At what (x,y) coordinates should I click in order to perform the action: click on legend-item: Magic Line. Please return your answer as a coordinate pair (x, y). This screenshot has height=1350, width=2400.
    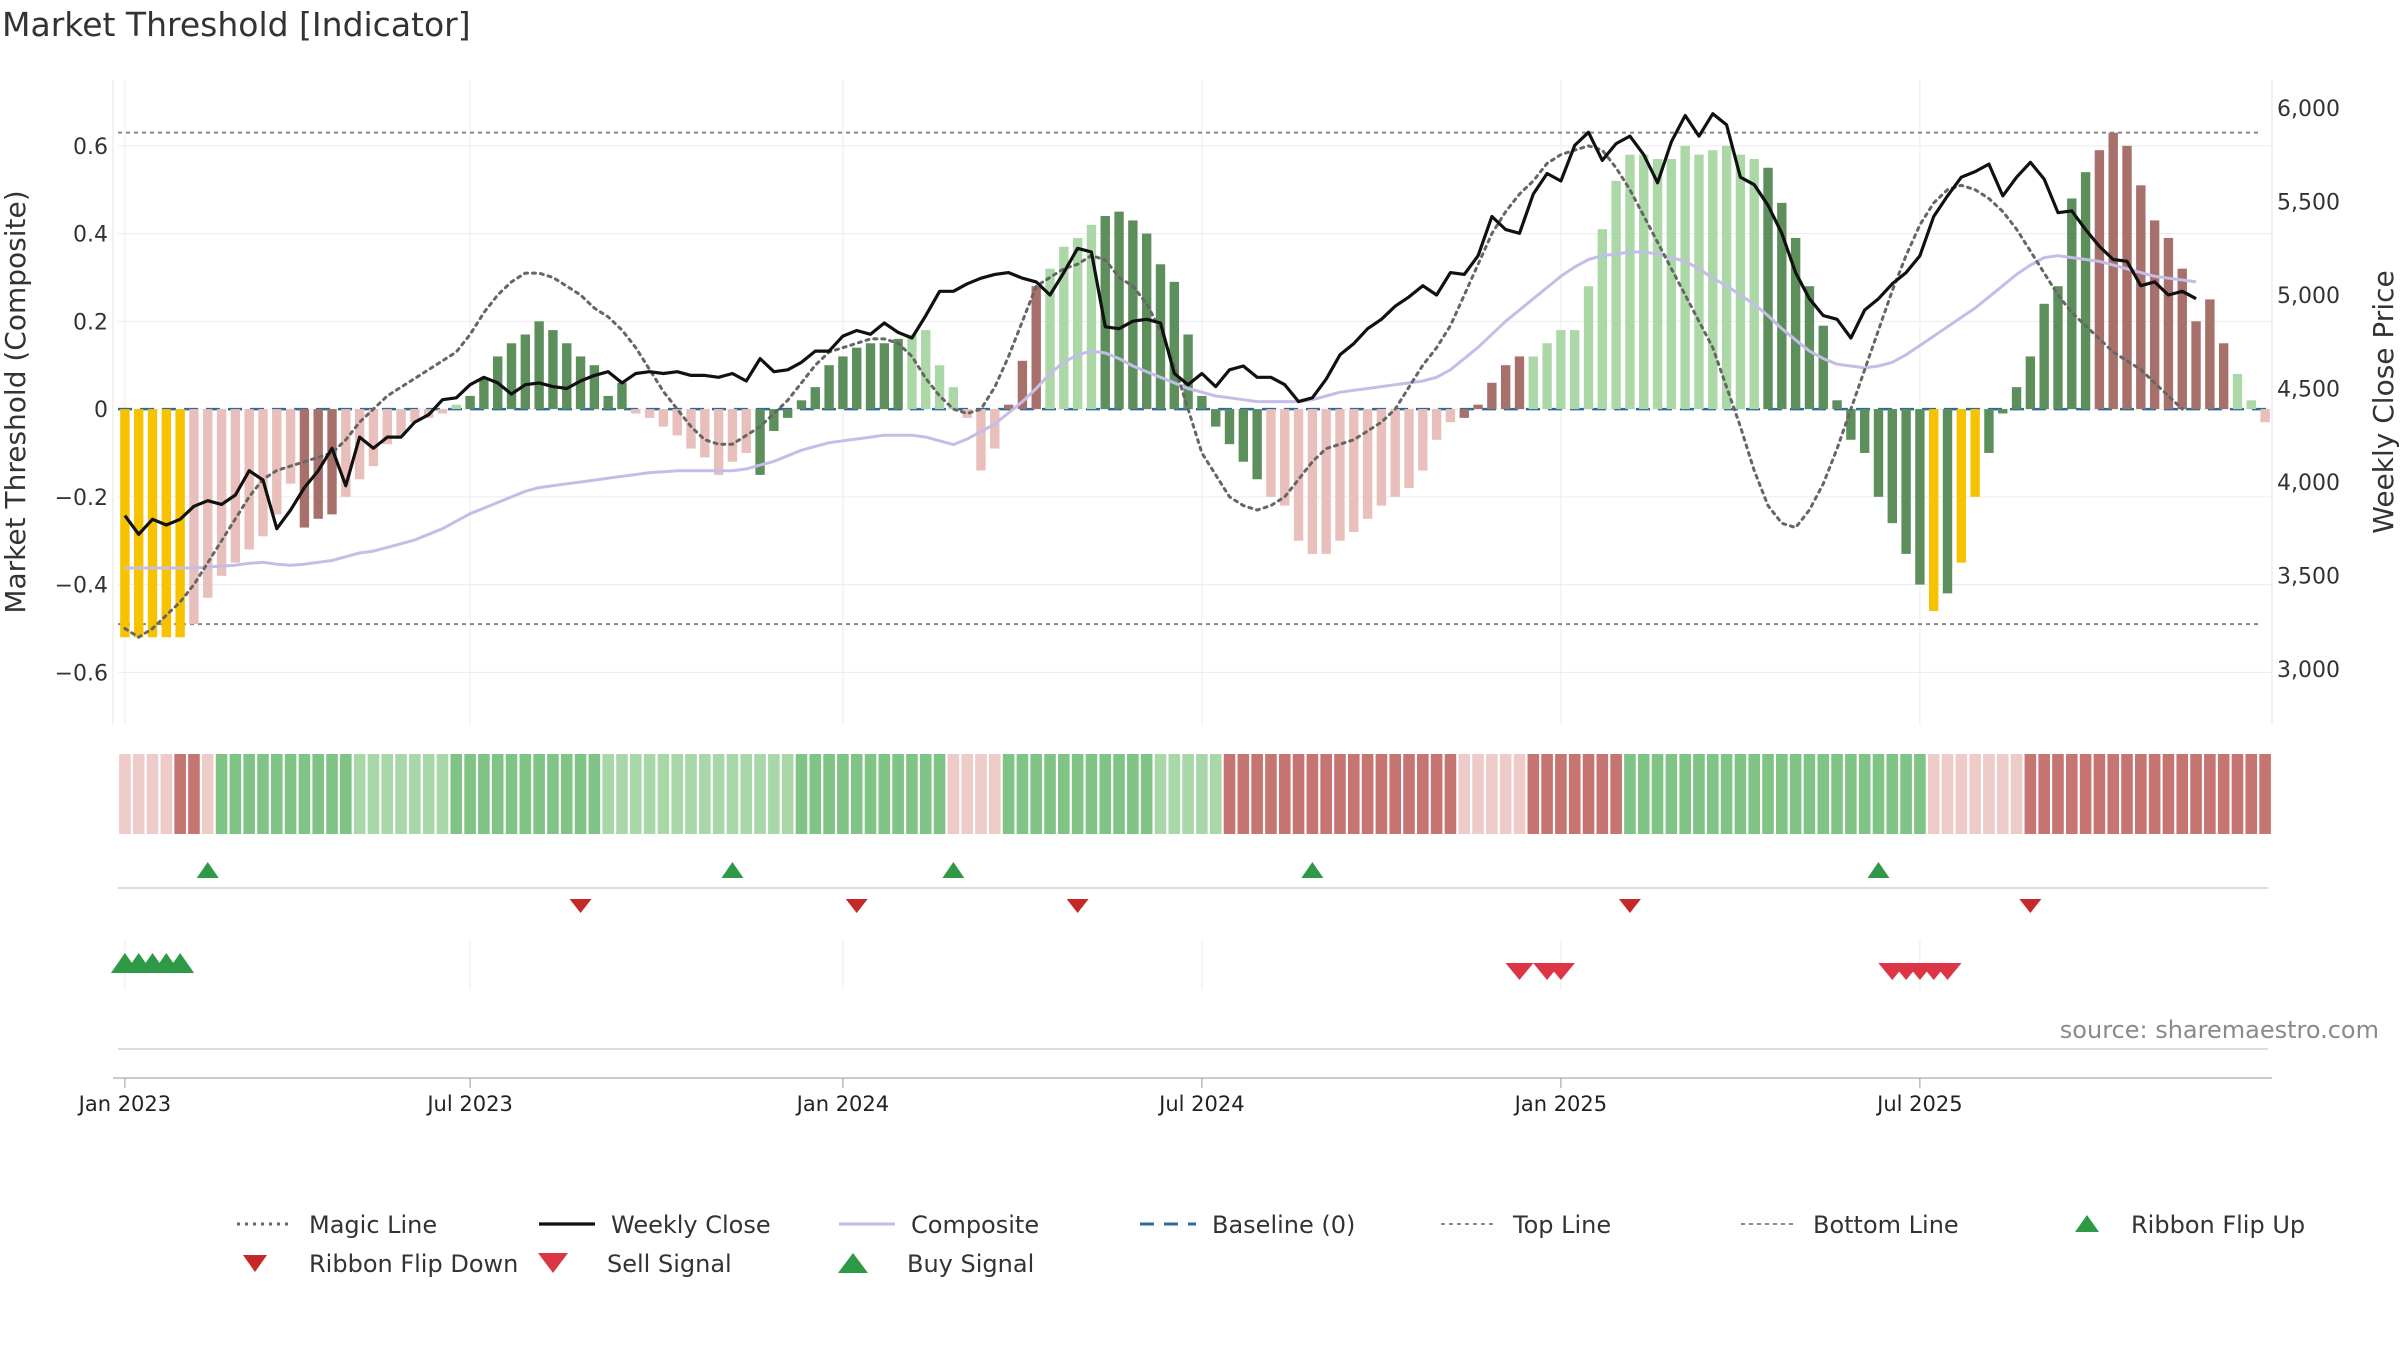
    Looking at the image, I should click on (337, 1225).